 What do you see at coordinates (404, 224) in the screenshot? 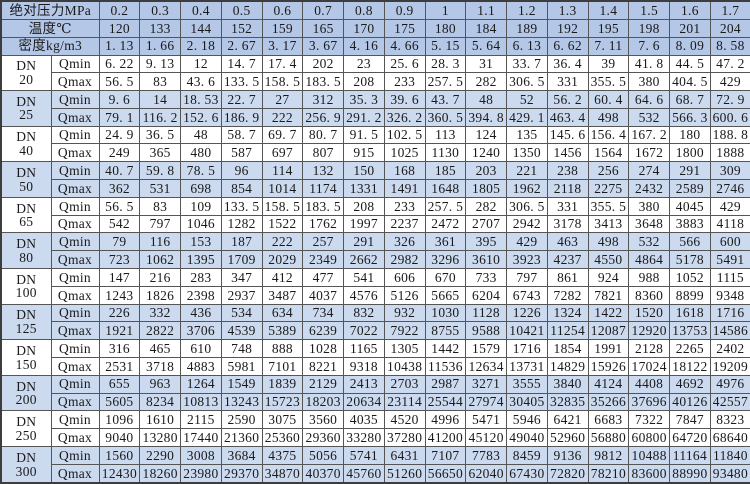
I see `cell-dn65-qmax: 2237` at bounding box center [404, 224].